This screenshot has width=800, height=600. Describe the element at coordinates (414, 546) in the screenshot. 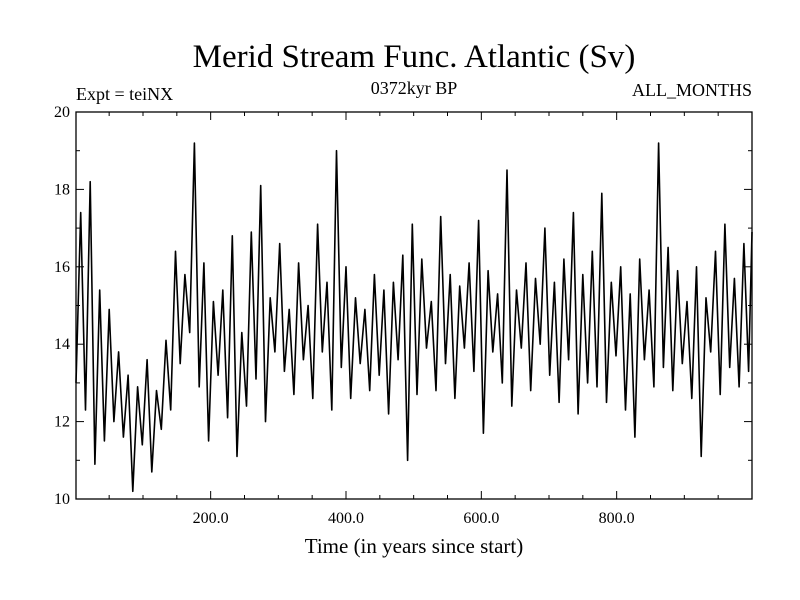

I see `x-axis-label: Time (in years since start)` at that location.